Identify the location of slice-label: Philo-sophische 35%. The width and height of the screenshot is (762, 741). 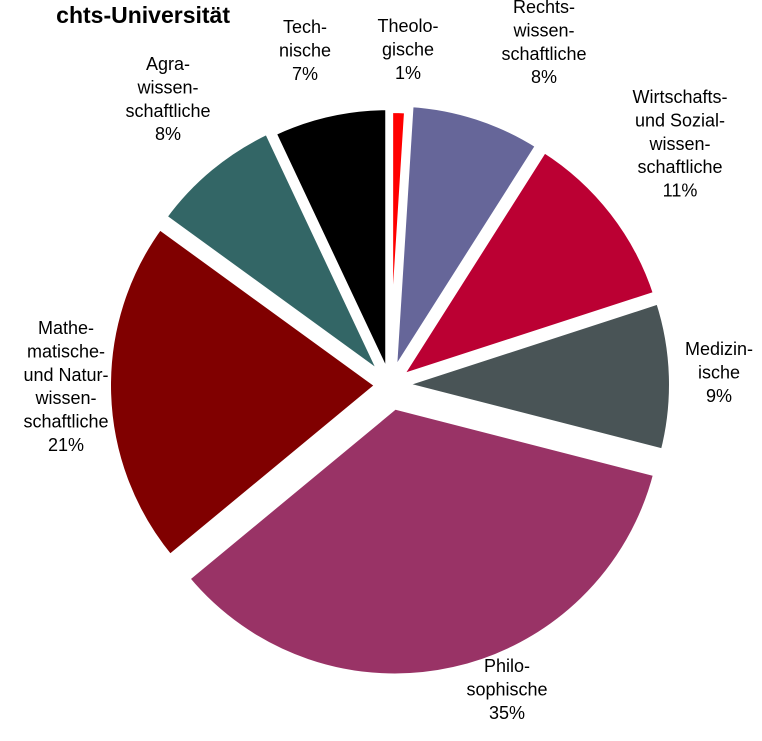
(506, 689).